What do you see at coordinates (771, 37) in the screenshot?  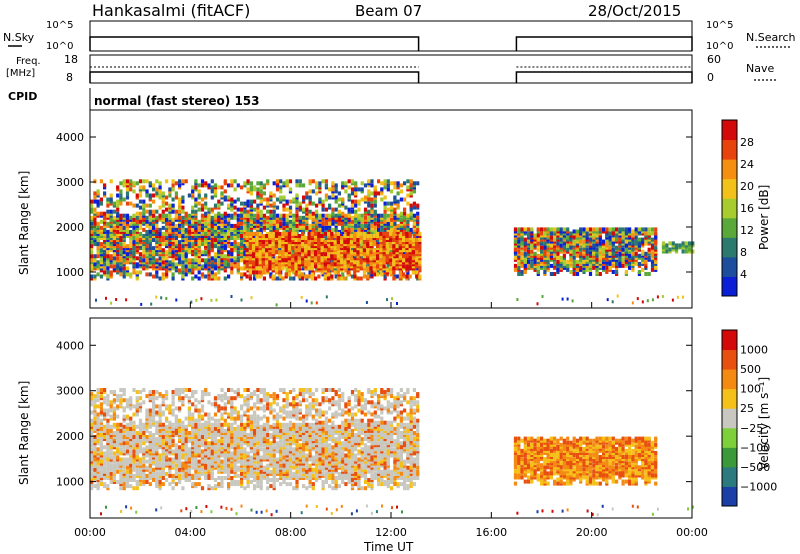 I see `nsearch-label: N.Search` at bounding box center [771, 37].